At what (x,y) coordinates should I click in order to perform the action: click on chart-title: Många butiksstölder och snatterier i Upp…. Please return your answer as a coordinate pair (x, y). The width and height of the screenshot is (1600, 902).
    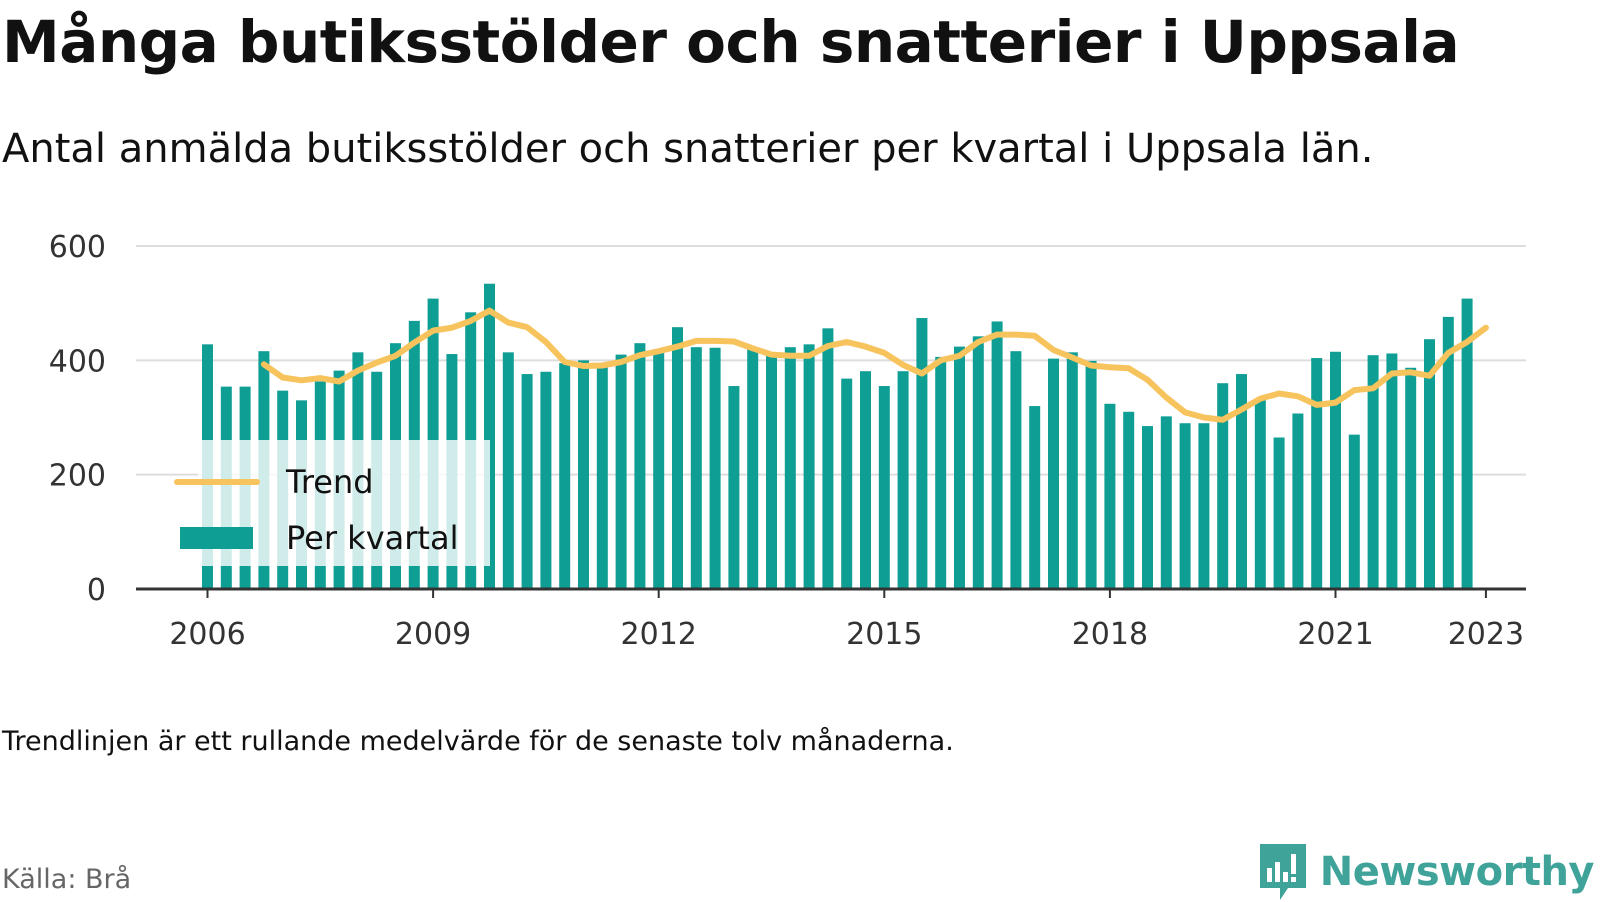
    Looking at the image, I should click on (731, 42).